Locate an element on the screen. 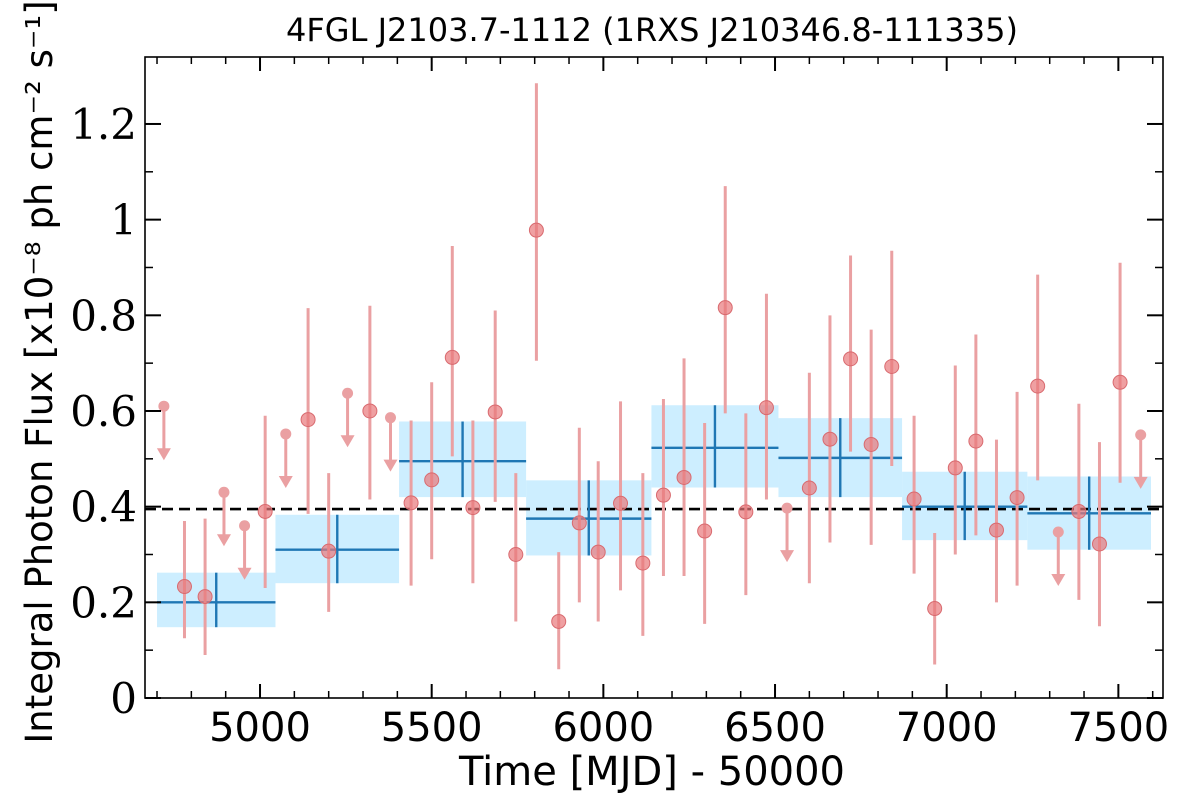 The image size is (1200, 800). y-tick-label: 1 is located at coordinates (123, 220).